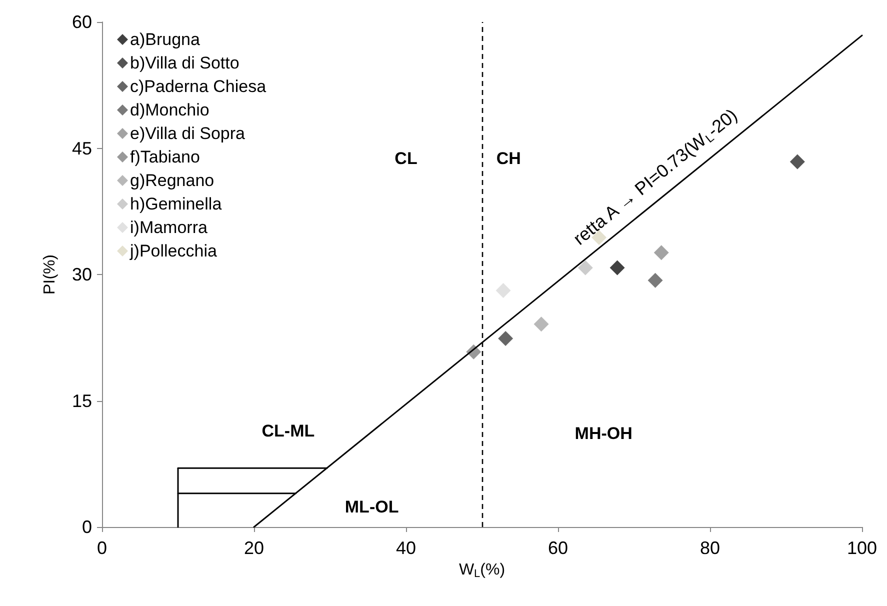 Image resolution: width=887 pixels, height=606 pixels. What do you see at coordinates (170, 110) in the screenshot?
I see `legend-label: d)Monchio` at bounding box center [170, 110].